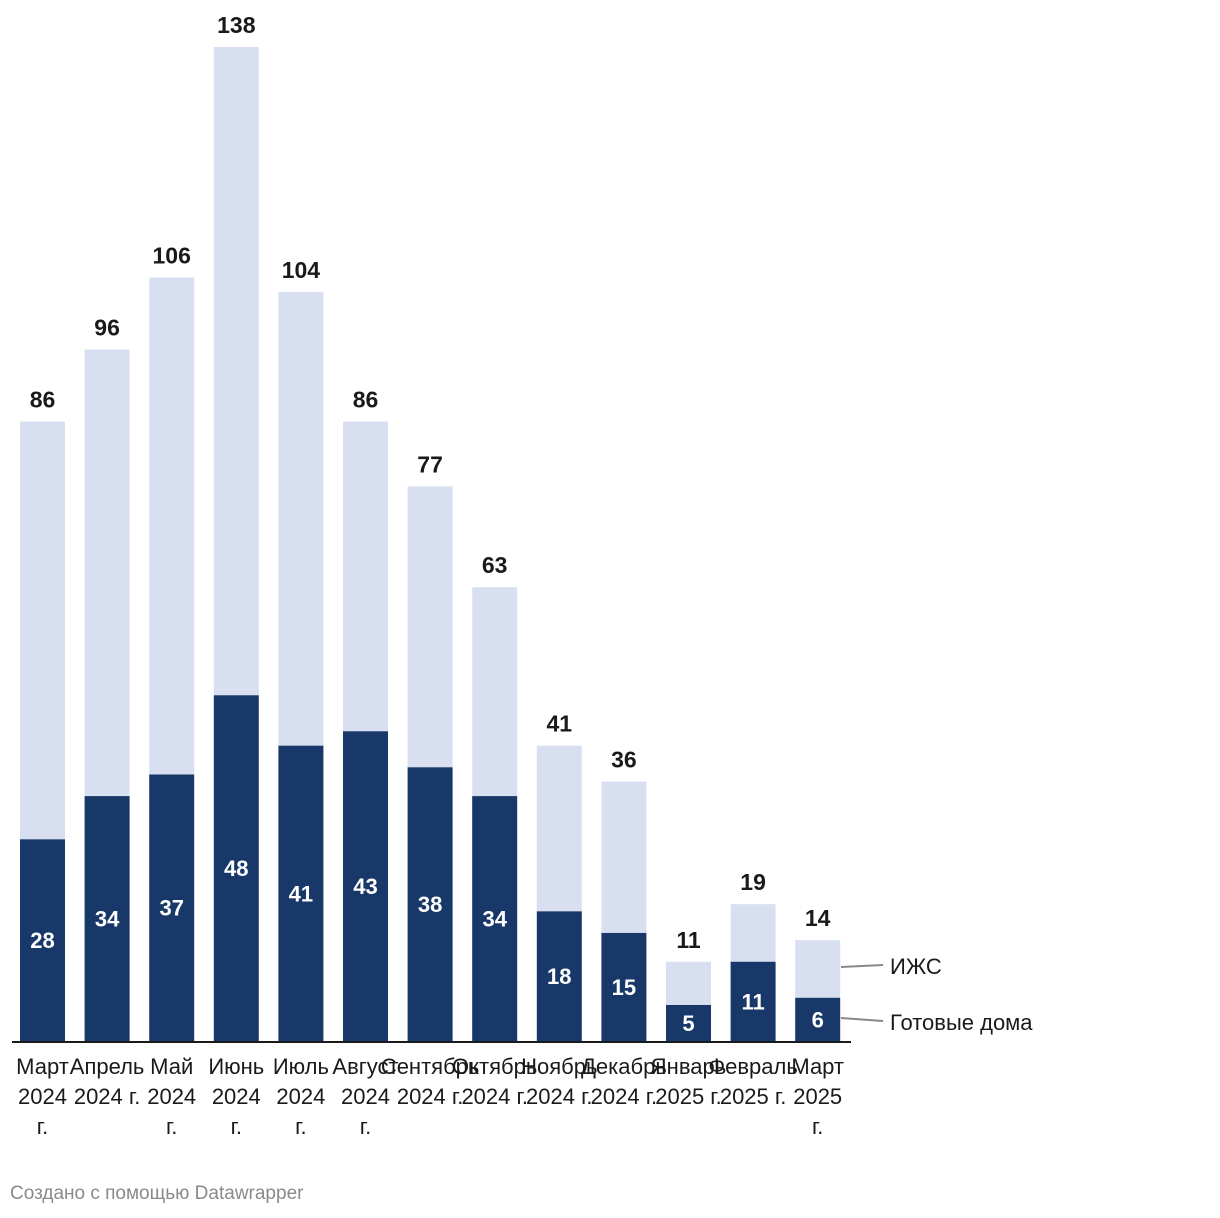 The image size is (1220, 1218). Describe the element at coordinates (171, 1096) in the screenshot. I see `x-tick-label-2: Май 2024 г.` at that location.